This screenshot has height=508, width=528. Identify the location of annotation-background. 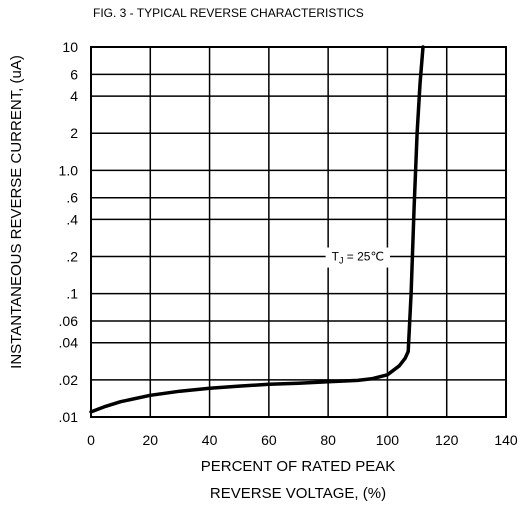
(357, 257).